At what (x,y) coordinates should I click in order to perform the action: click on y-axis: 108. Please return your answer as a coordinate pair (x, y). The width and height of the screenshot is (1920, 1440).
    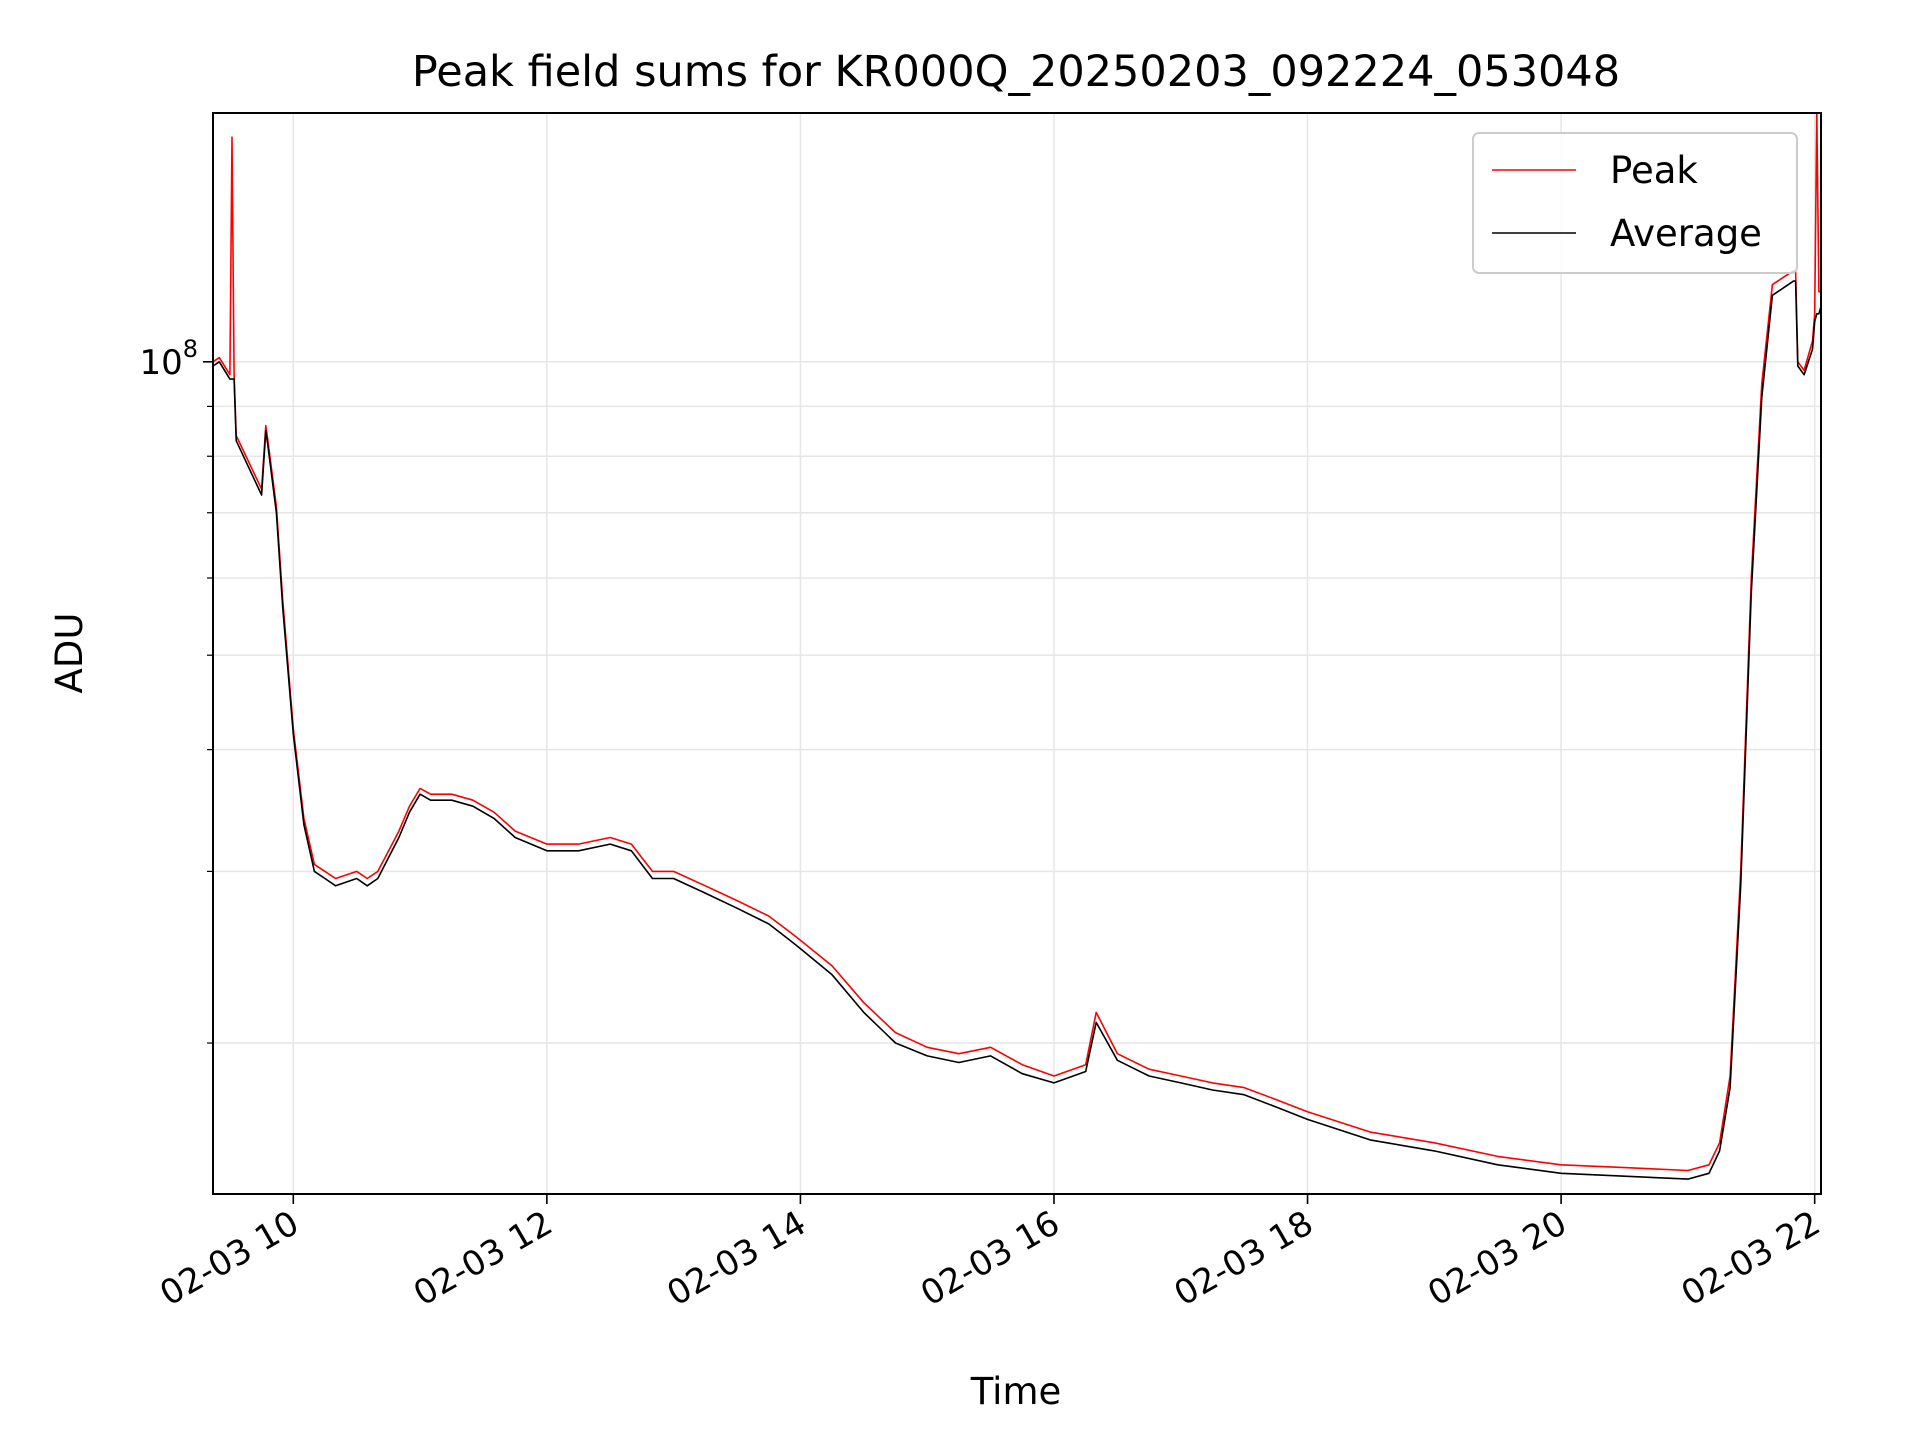
    Looking at the image, I should click on (176, 689).